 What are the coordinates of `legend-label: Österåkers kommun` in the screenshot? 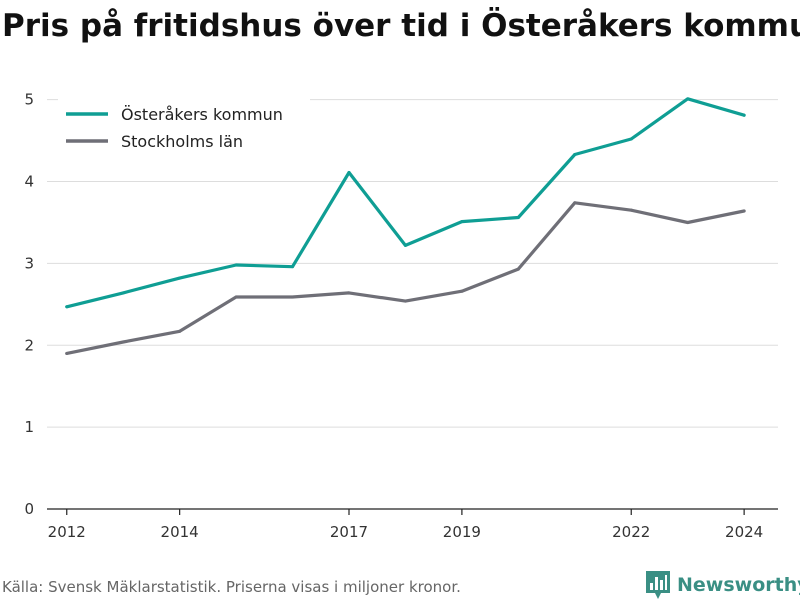 It's located at (202, 114).